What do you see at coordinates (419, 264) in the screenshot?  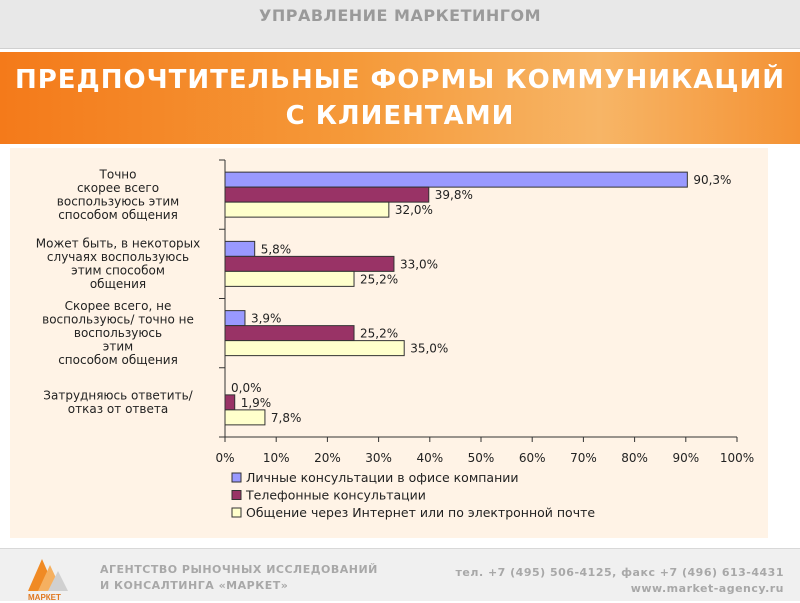 I see `data-label: 33,0%` at bounding box center [419, 264].